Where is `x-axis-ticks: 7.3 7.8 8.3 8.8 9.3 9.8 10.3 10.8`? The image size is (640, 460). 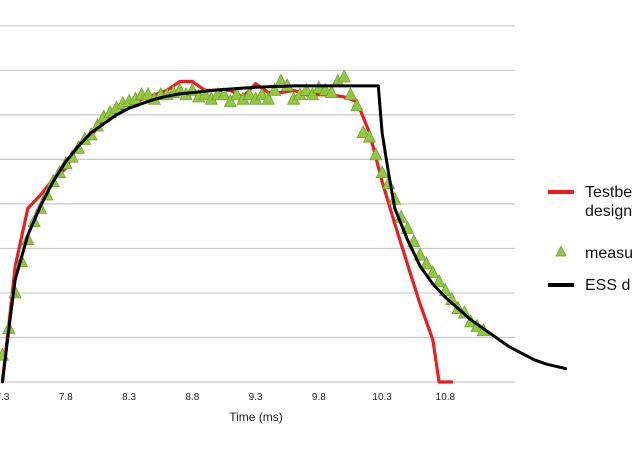 x-axis-ticks: 7.3 7.8 8.3 8.8 9.3 9.8 10.3 10.8 is located at coordinates (228, 397).